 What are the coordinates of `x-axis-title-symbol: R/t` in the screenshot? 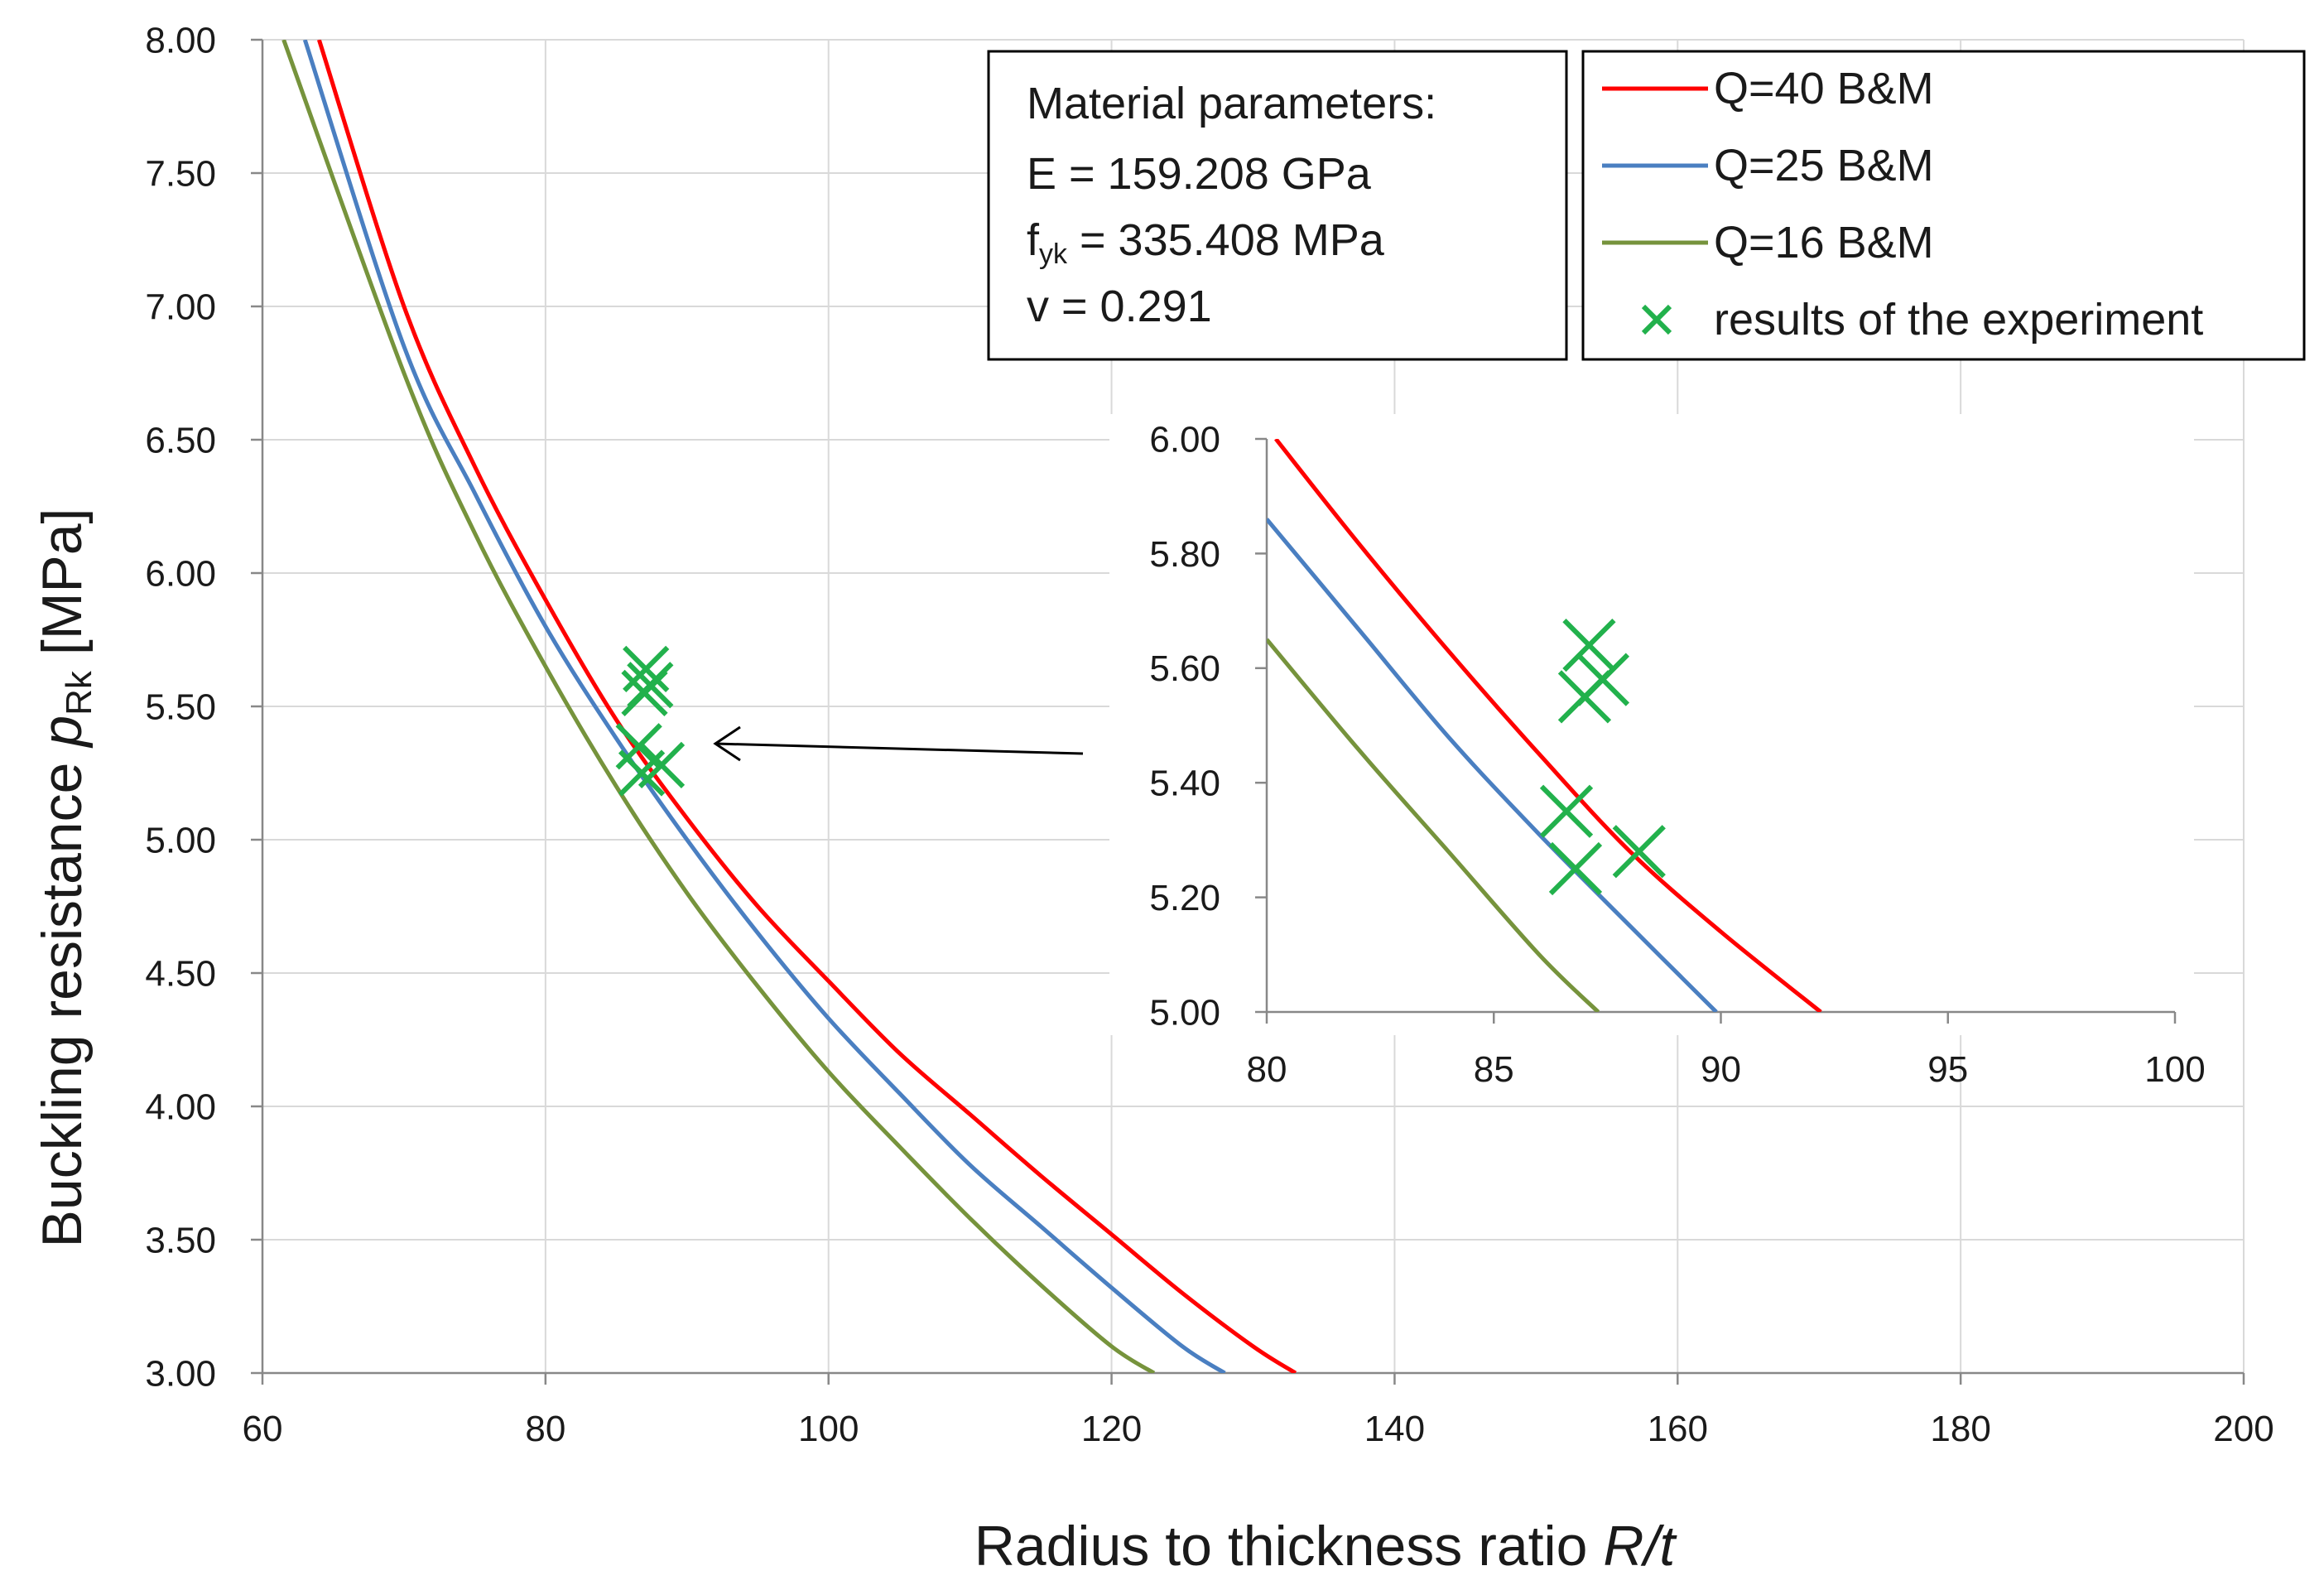 It's located at (1640, 1546).